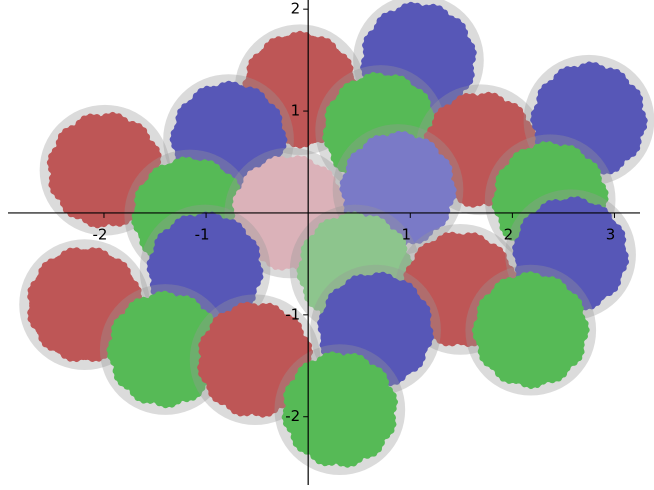 This screenshot has width=654, height=490. Describe the element at coordinates (292, 314) in the screenshot. I see `y-tick-label: -1` at that location.